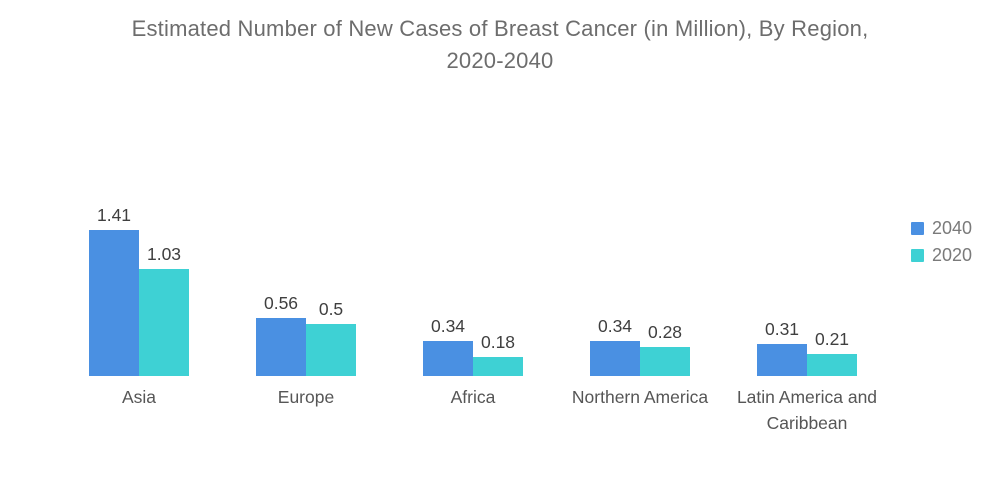 Image resolution: width=1000 pixels, height=504 pixels. Describe the element at coordinates (615, 346) in the screenshot. I see `bar-2040-northern-america: 0.34` at that location.